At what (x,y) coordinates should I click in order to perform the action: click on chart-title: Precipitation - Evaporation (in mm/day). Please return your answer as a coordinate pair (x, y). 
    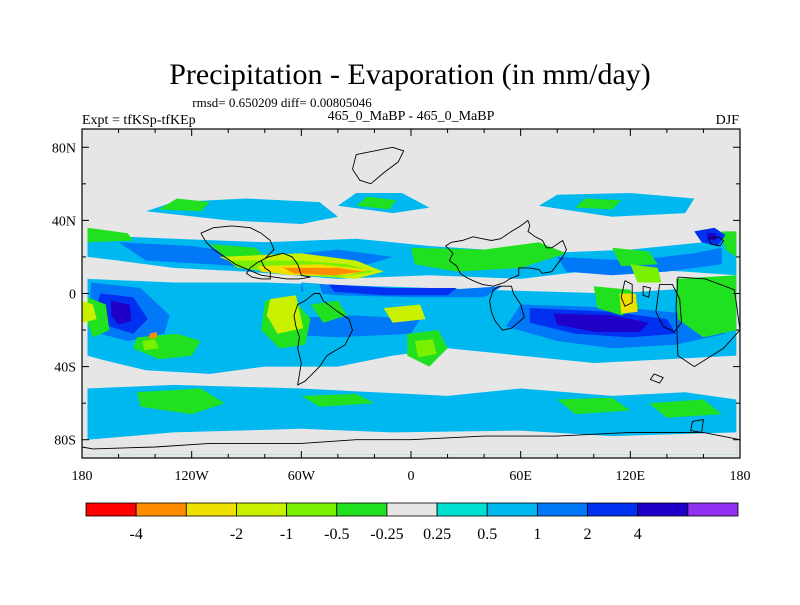
    Looking at the image, I should click on (410, 74).